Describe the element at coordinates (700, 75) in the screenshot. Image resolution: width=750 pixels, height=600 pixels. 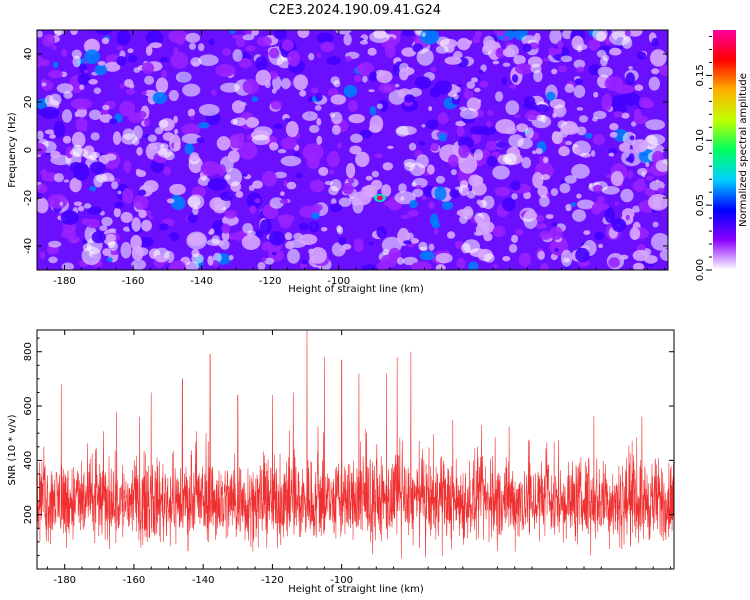
I see `colorbar-tick-label: 0.15` at that location.